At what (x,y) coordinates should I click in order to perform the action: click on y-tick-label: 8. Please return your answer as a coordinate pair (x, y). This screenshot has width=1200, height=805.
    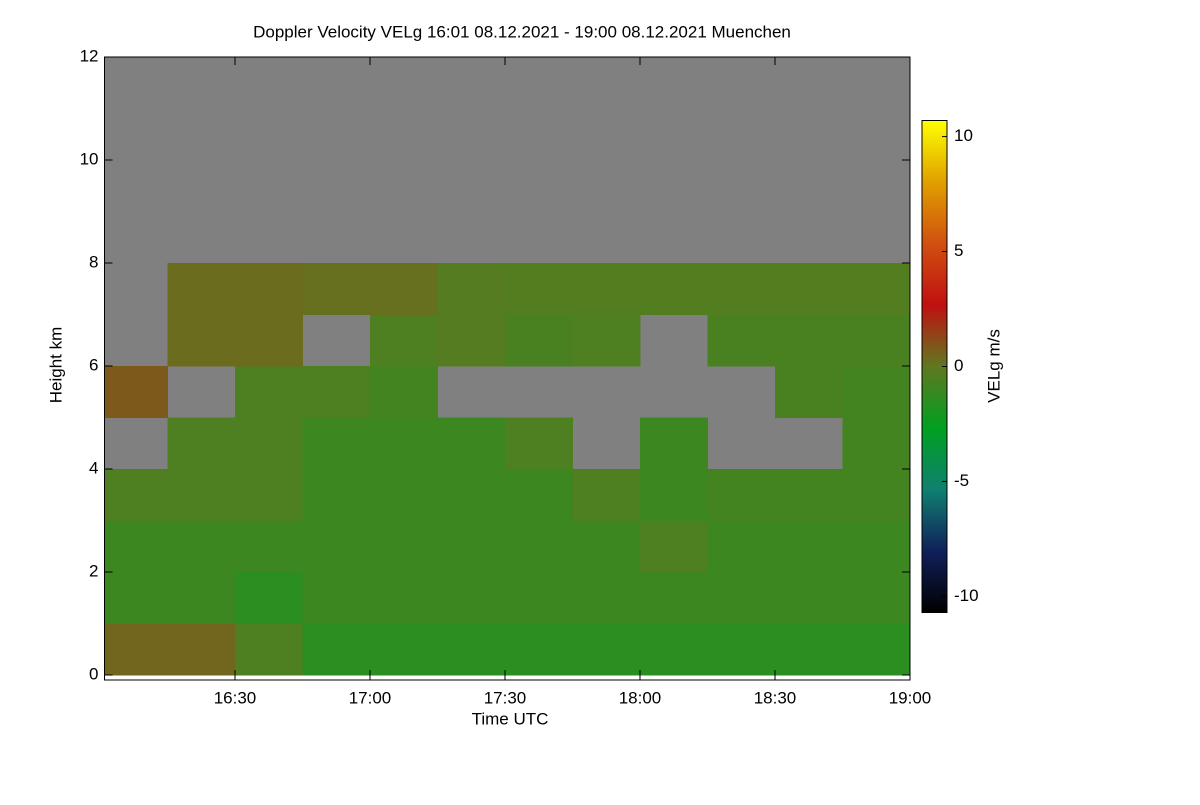
    Looking at the image, I should click on (93, 261).